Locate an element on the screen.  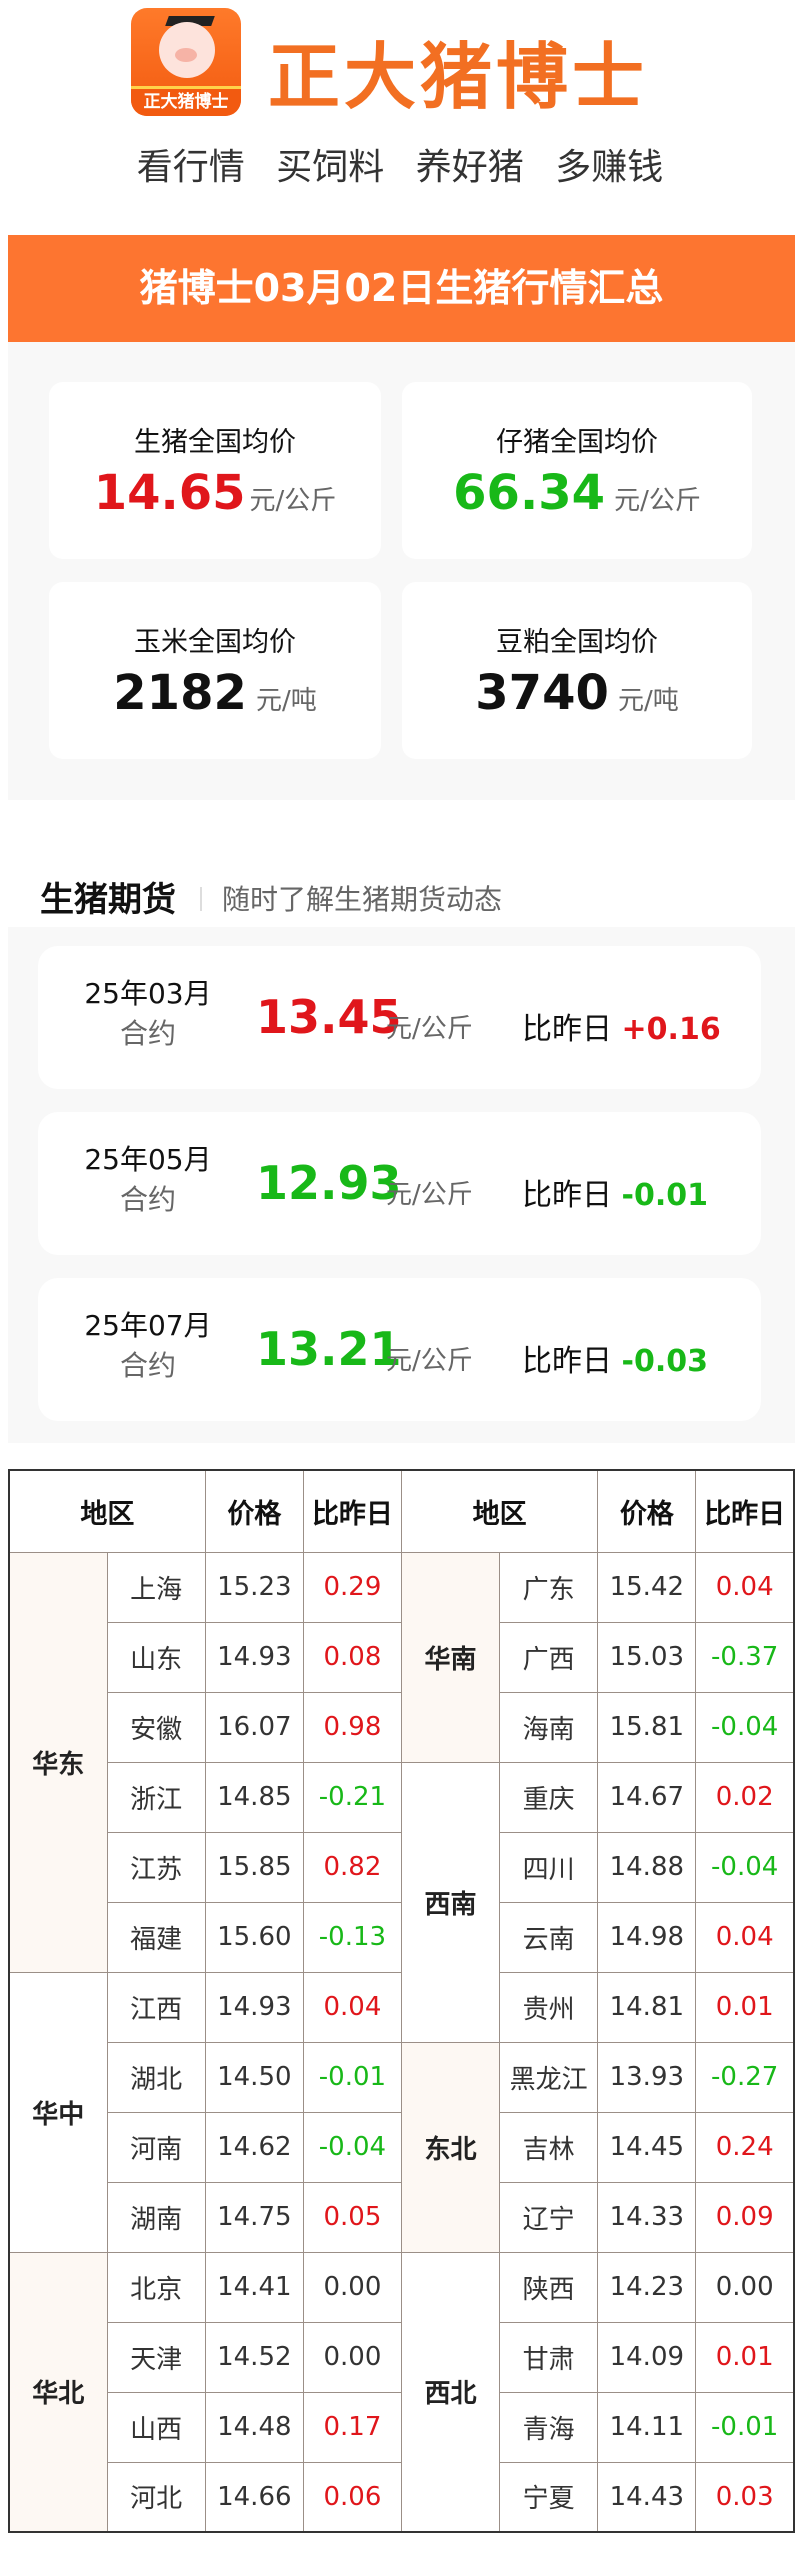
province: 山西 is located at coordinates (156, 2427).